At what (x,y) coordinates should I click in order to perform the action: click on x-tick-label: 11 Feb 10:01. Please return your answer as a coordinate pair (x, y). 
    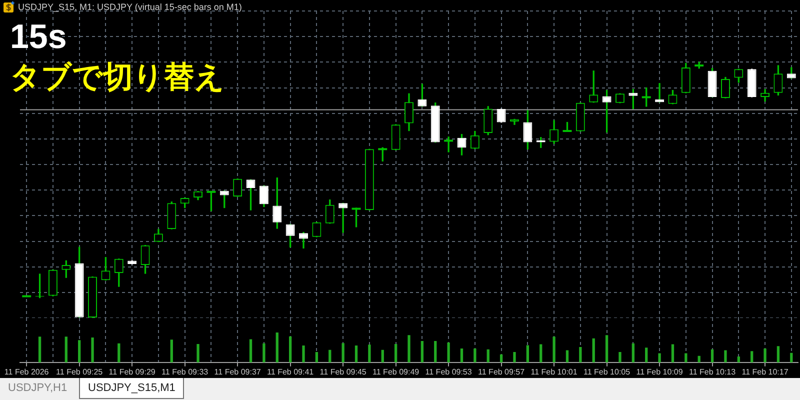
    Looking at the image, I should click on (554, 371).